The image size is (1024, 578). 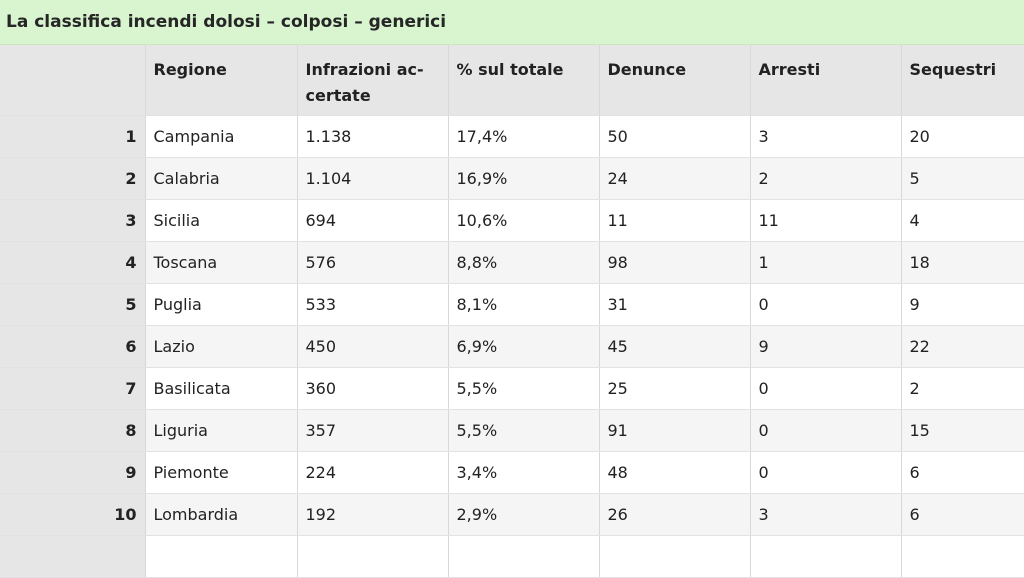 I want to click on cell-denunce: 24, so click(x=675, y=178).